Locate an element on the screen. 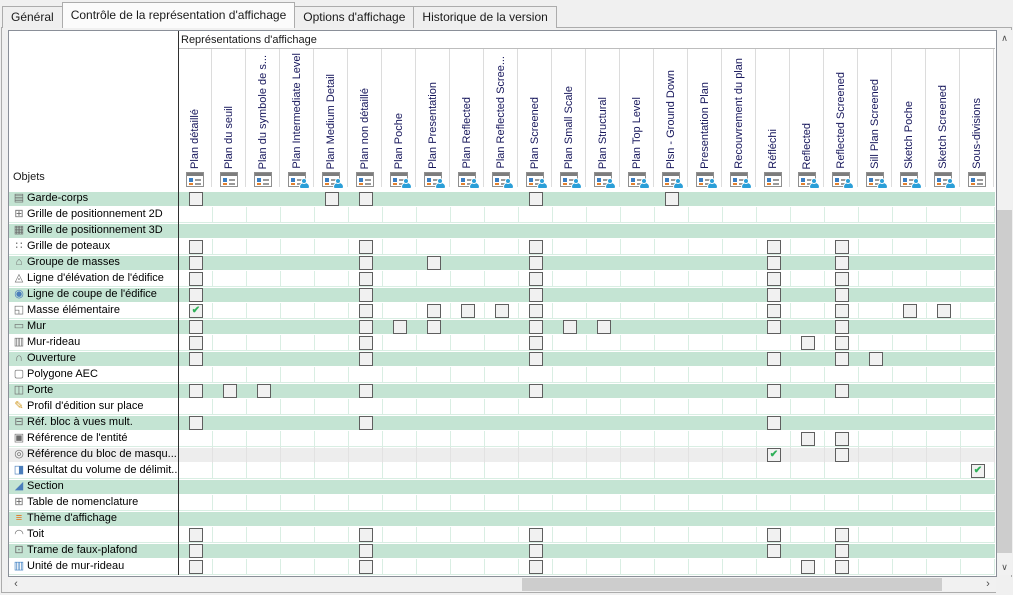 Image resolution: width=1013 pixels, height=595 pixels. checkbox-masse-elementaire-col1: ✔ is located at coordinates (196, 311).